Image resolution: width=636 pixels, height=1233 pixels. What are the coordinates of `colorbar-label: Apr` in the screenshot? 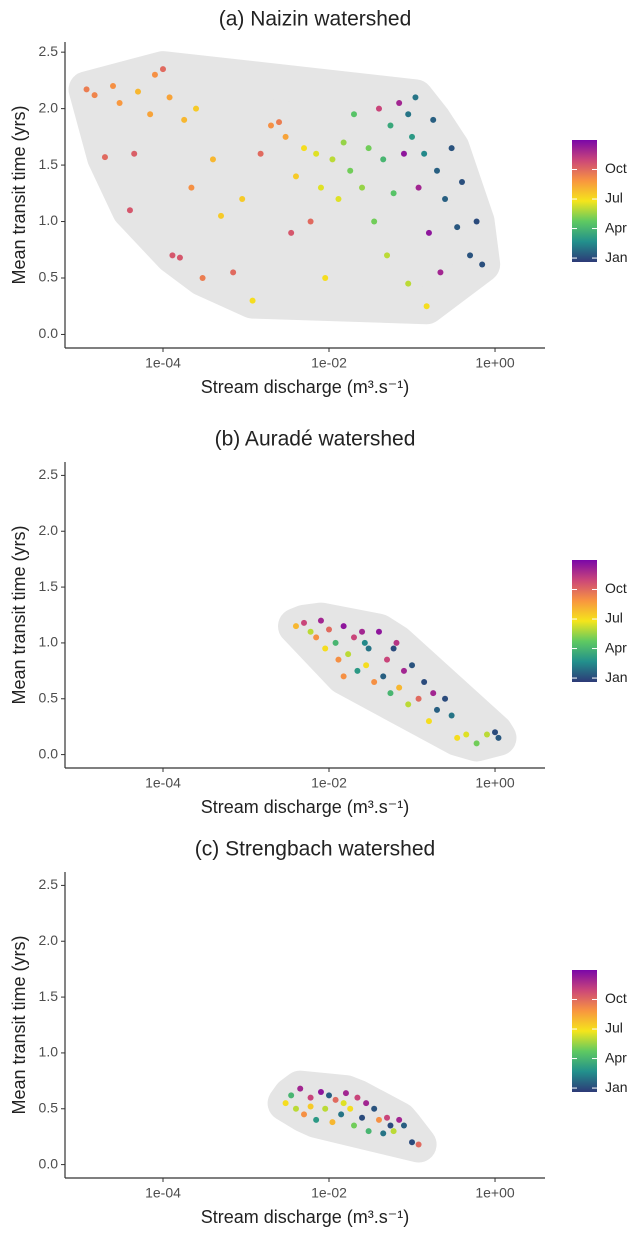 It's located at (616, 1057).